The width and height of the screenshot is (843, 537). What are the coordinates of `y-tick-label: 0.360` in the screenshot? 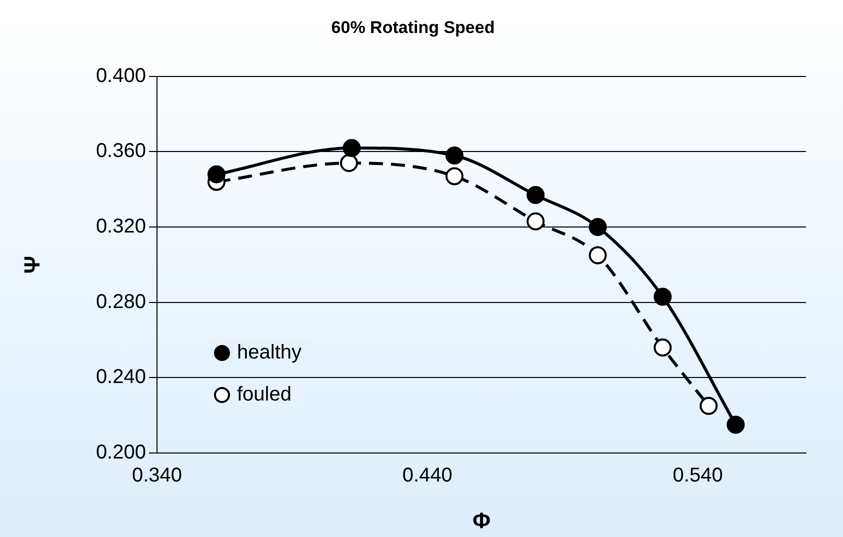 It's located at (121, 151).